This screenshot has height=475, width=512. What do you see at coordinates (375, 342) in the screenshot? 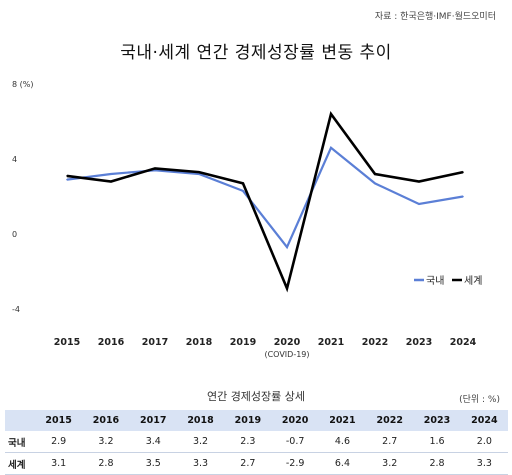
I see `x-tick-label: 2022` at bounding box center [375, 342].